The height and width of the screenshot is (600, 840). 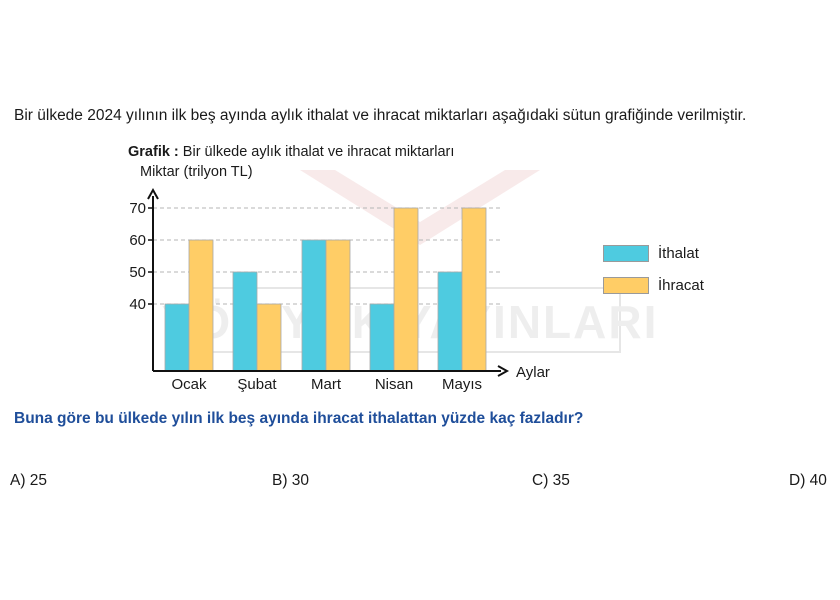 What do you see at coordinates (29, 480) in the screenshot?
I see `option-a: A) 25` at bounding box center [29, 480].